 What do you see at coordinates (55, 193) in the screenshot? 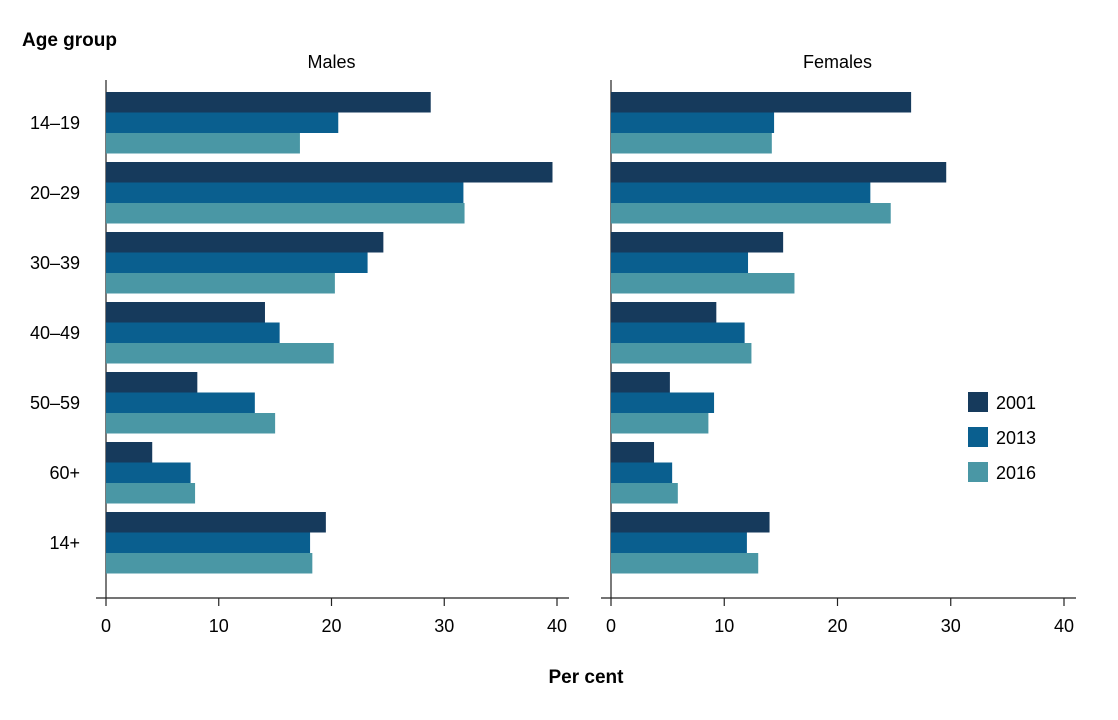
I see `category-label: 20–29` at bounding box center [55, 193].